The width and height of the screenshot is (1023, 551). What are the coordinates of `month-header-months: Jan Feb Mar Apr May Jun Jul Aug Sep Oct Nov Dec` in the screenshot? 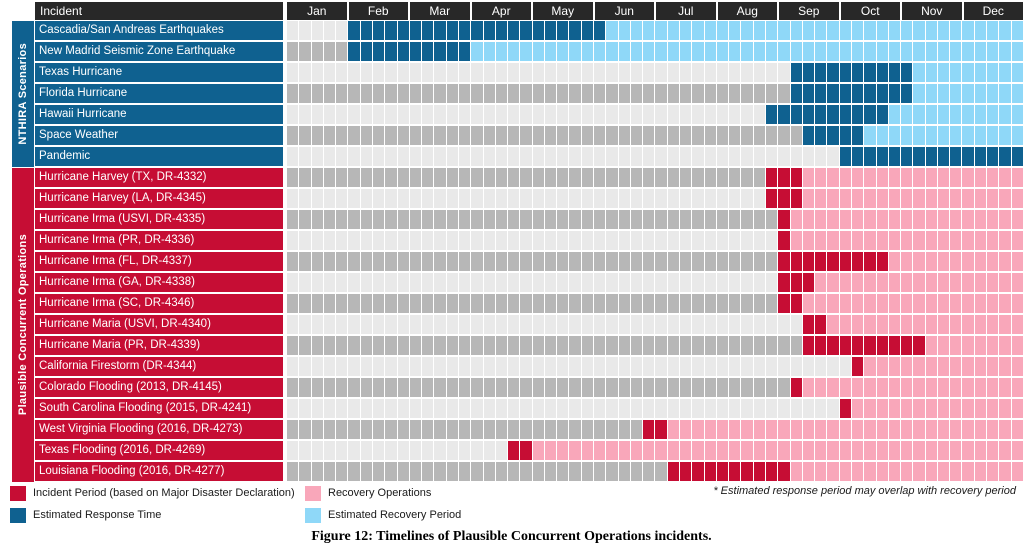 It's located at (655, 11).